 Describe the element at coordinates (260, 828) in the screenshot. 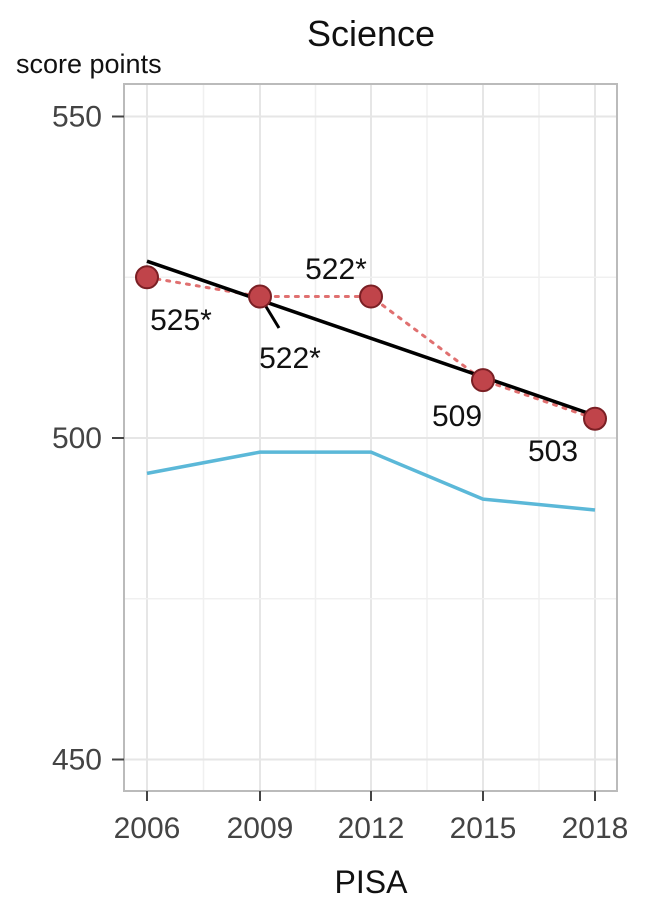

I see `x-tick-label: 2009` at that location.